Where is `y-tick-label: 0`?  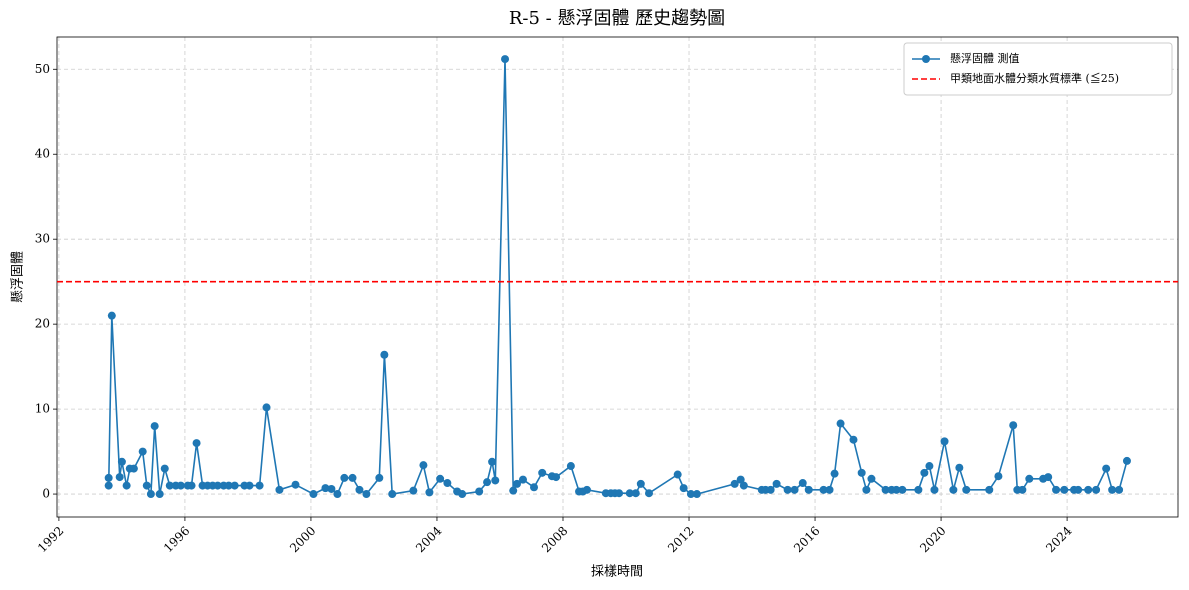
y-tick-label: 0 is located at coordinates (46, 494).